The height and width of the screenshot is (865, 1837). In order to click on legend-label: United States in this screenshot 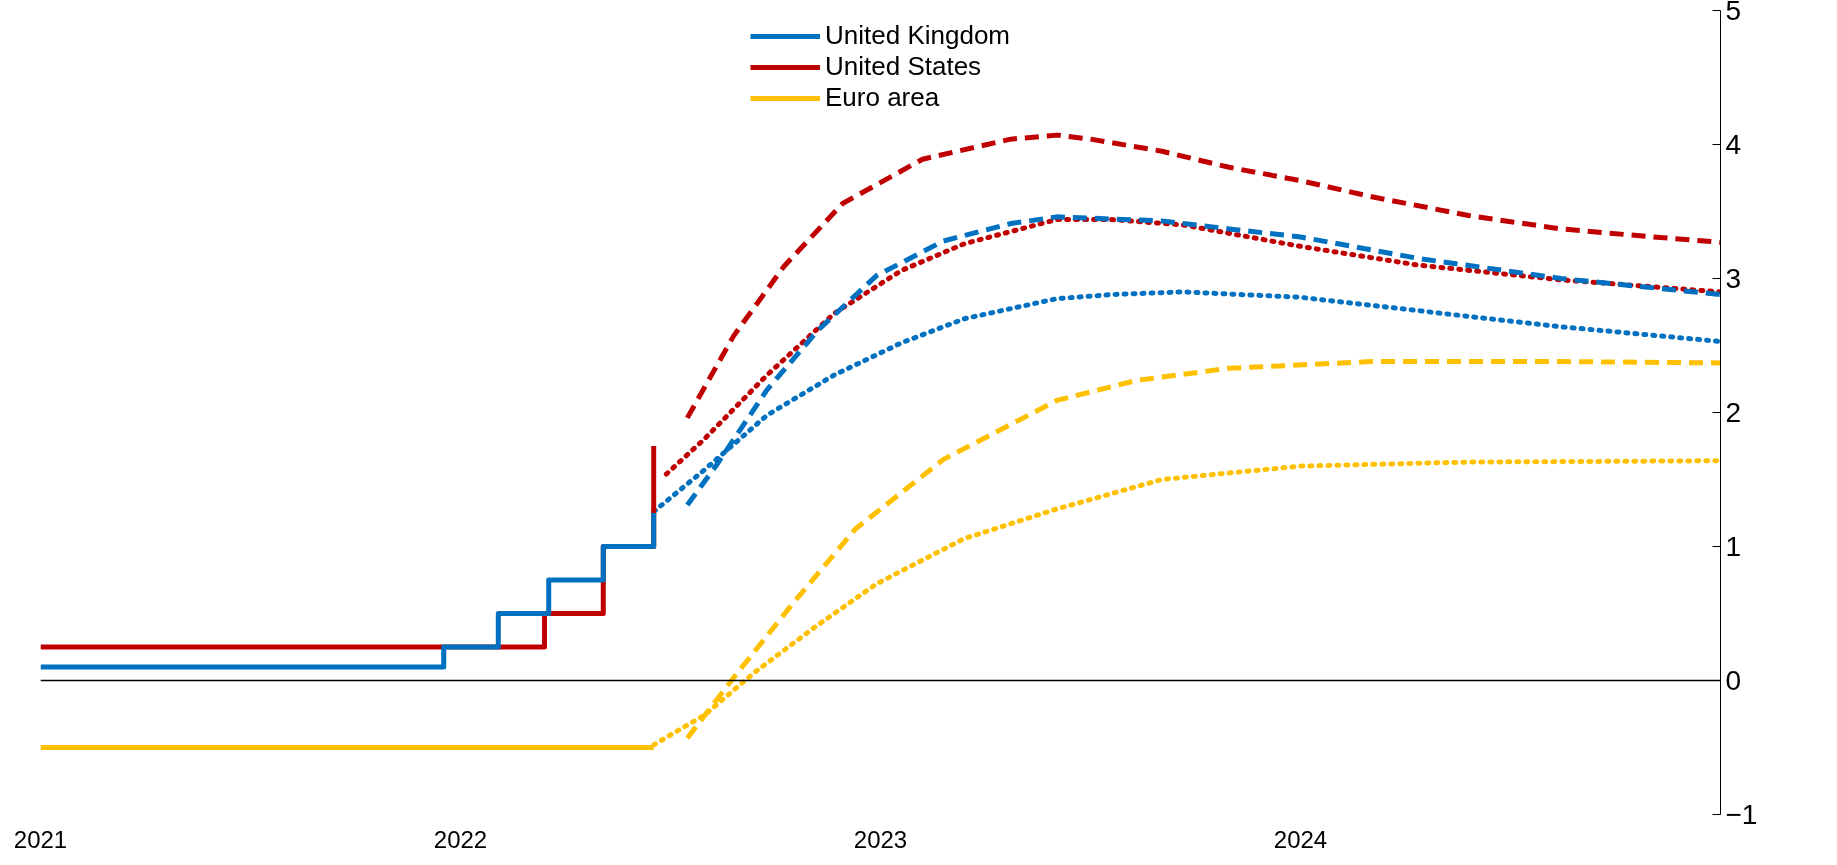, I will do `click(903, 66)`.